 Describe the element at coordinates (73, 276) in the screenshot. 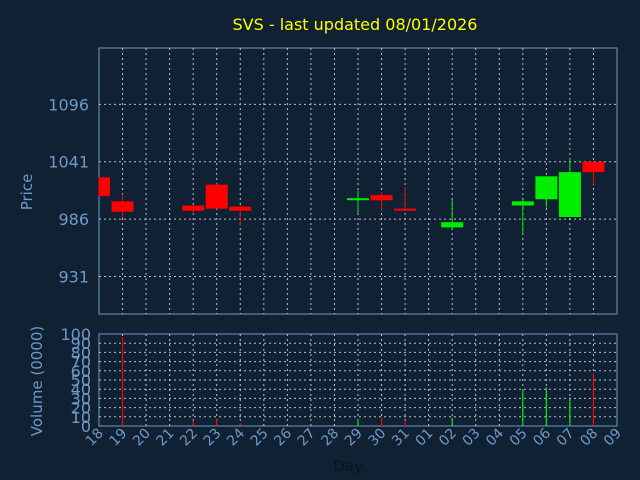

I see `price-tick-label: 931` at that location.